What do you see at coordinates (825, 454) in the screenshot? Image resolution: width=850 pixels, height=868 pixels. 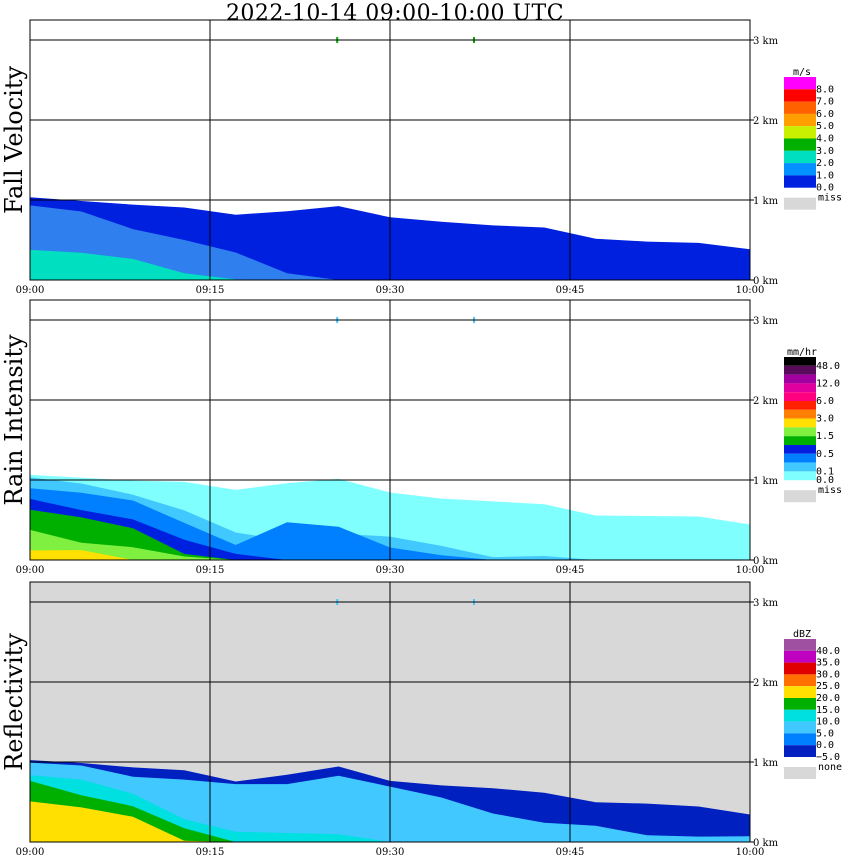 I see `legend-label: 0.5` at bounding box center [825, 454].